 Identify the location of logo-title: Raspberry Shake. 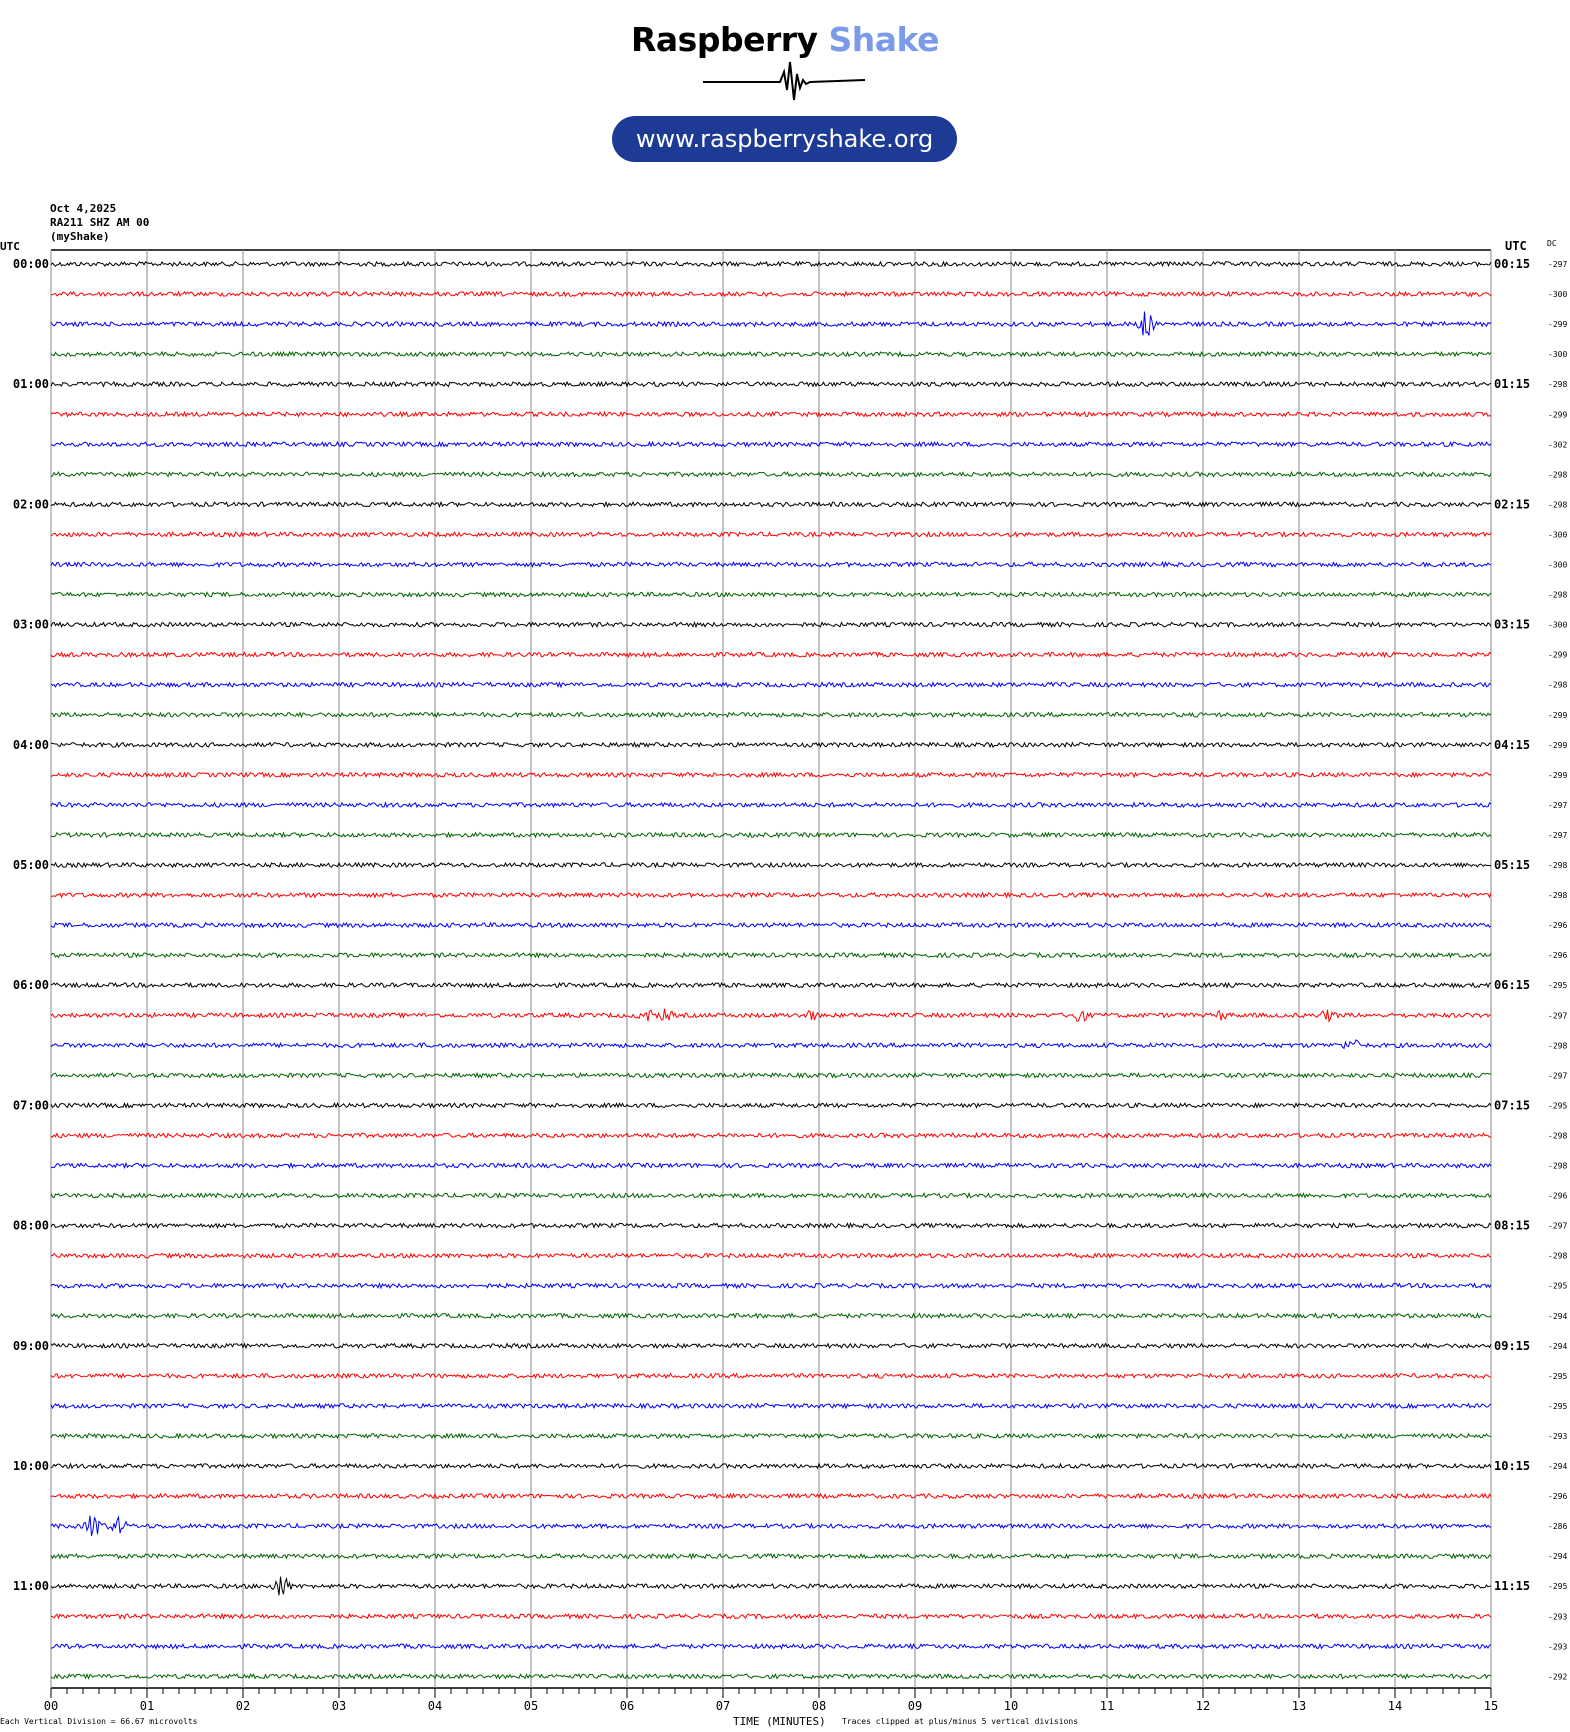
(785, 39).